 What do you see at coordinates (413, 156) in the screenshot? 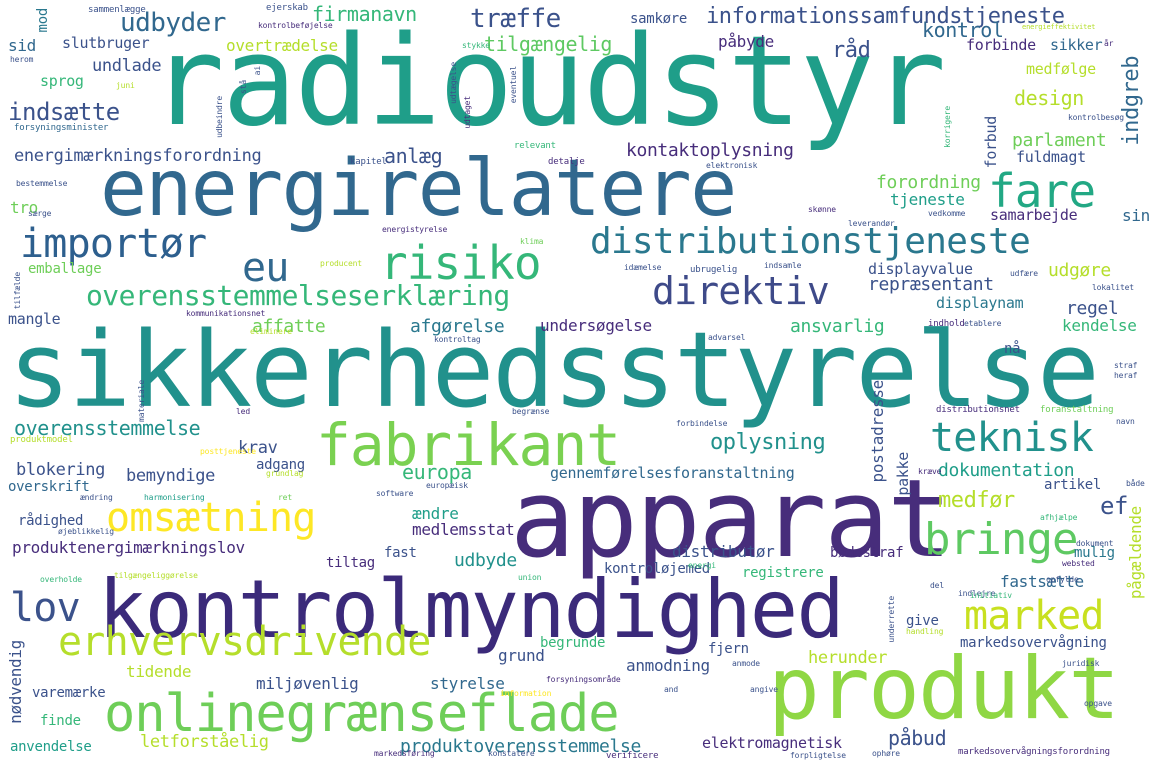
I see `word-anlaeg: anlæg` at bounding box center [413, 156].